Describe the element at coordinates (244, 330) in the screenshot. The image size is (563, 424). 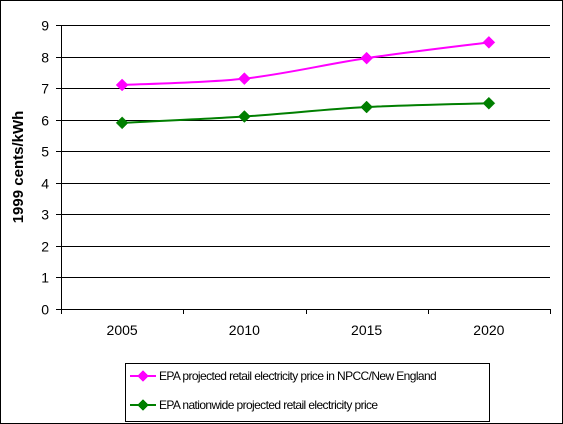
I see `x-tick-label: 2010` at that location.